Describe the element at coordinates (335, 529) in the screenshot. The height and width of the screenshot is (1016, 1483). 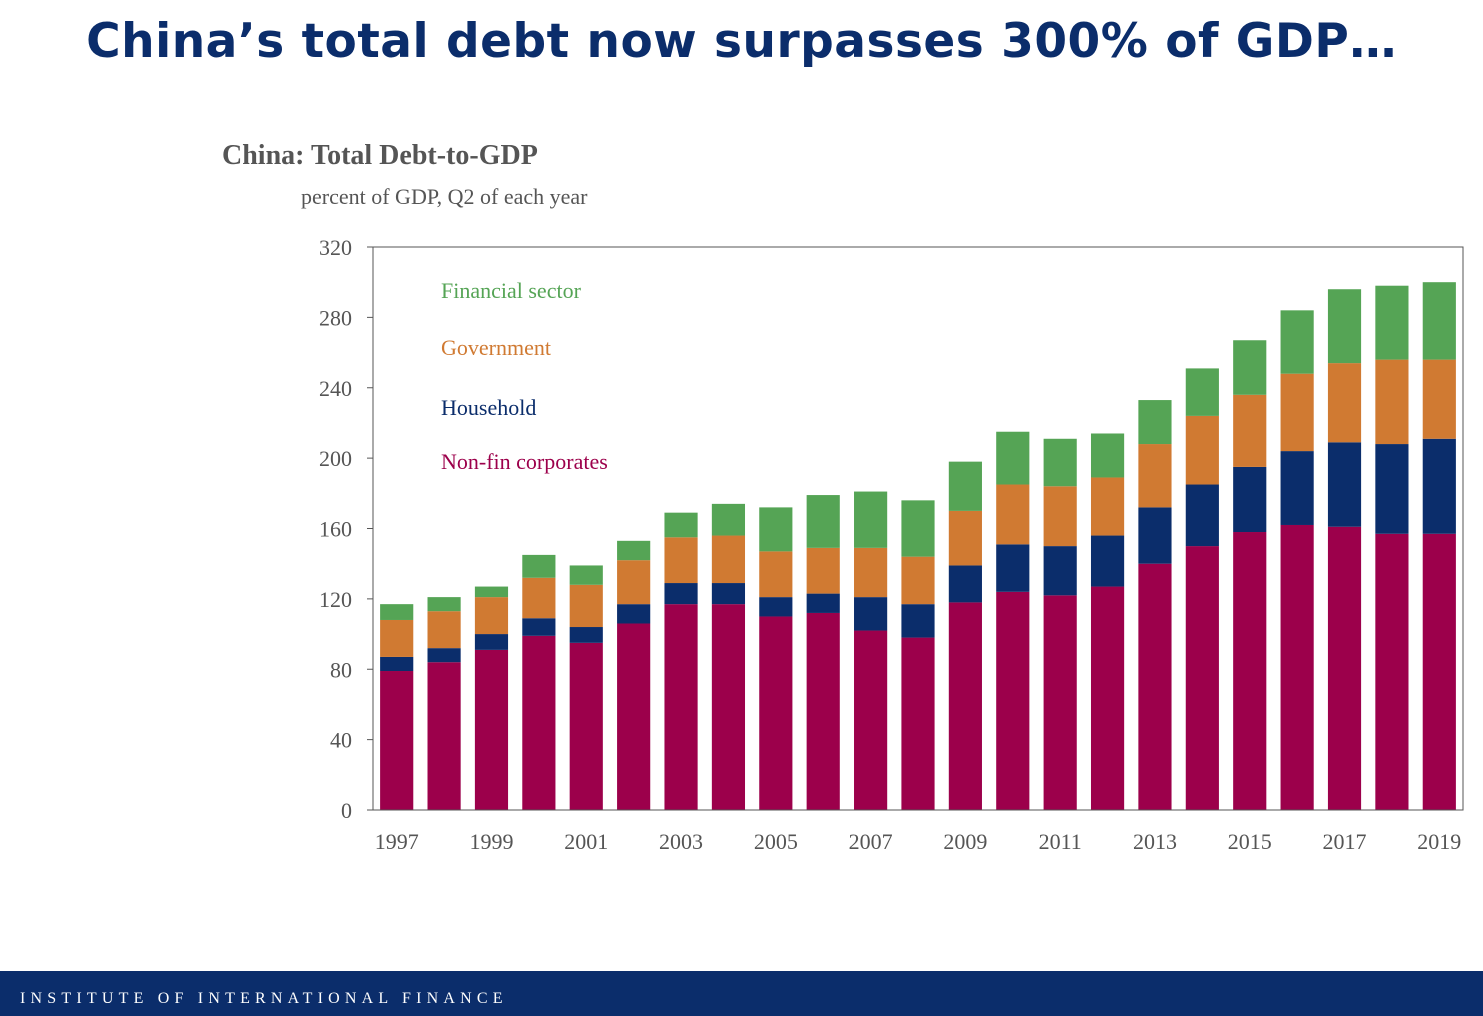
I see `y-tick-label: 160` at that location.